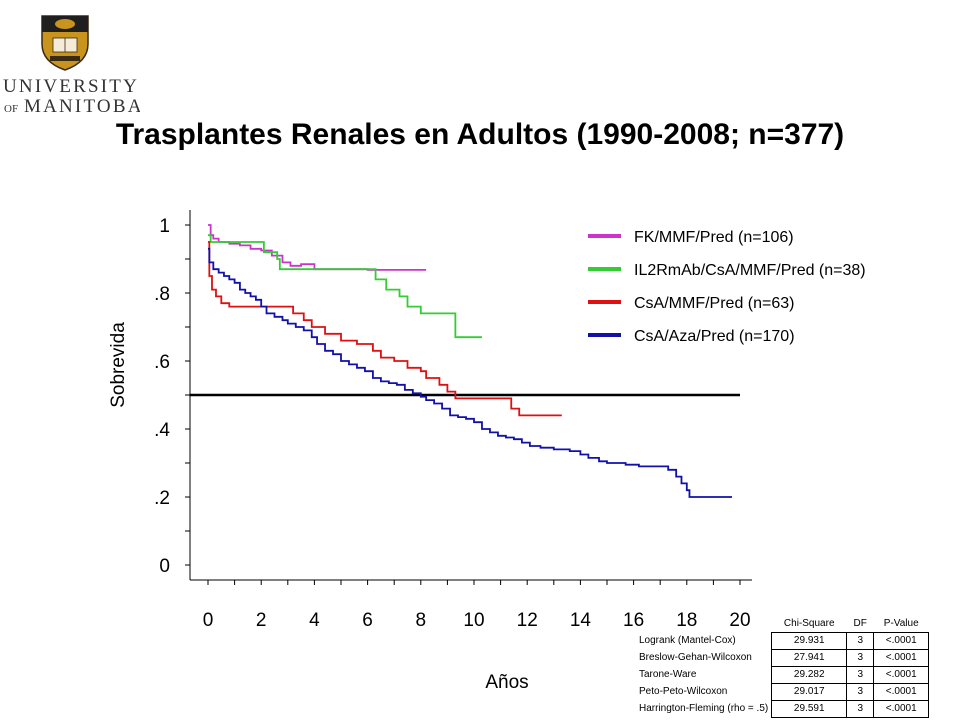 Image resolution: width=960 pixels, height=720 pixels. I want to click on stats-row: Breslow-Gehan-Wilcoxon 27.941 3 <.0001, so click(783, 658).